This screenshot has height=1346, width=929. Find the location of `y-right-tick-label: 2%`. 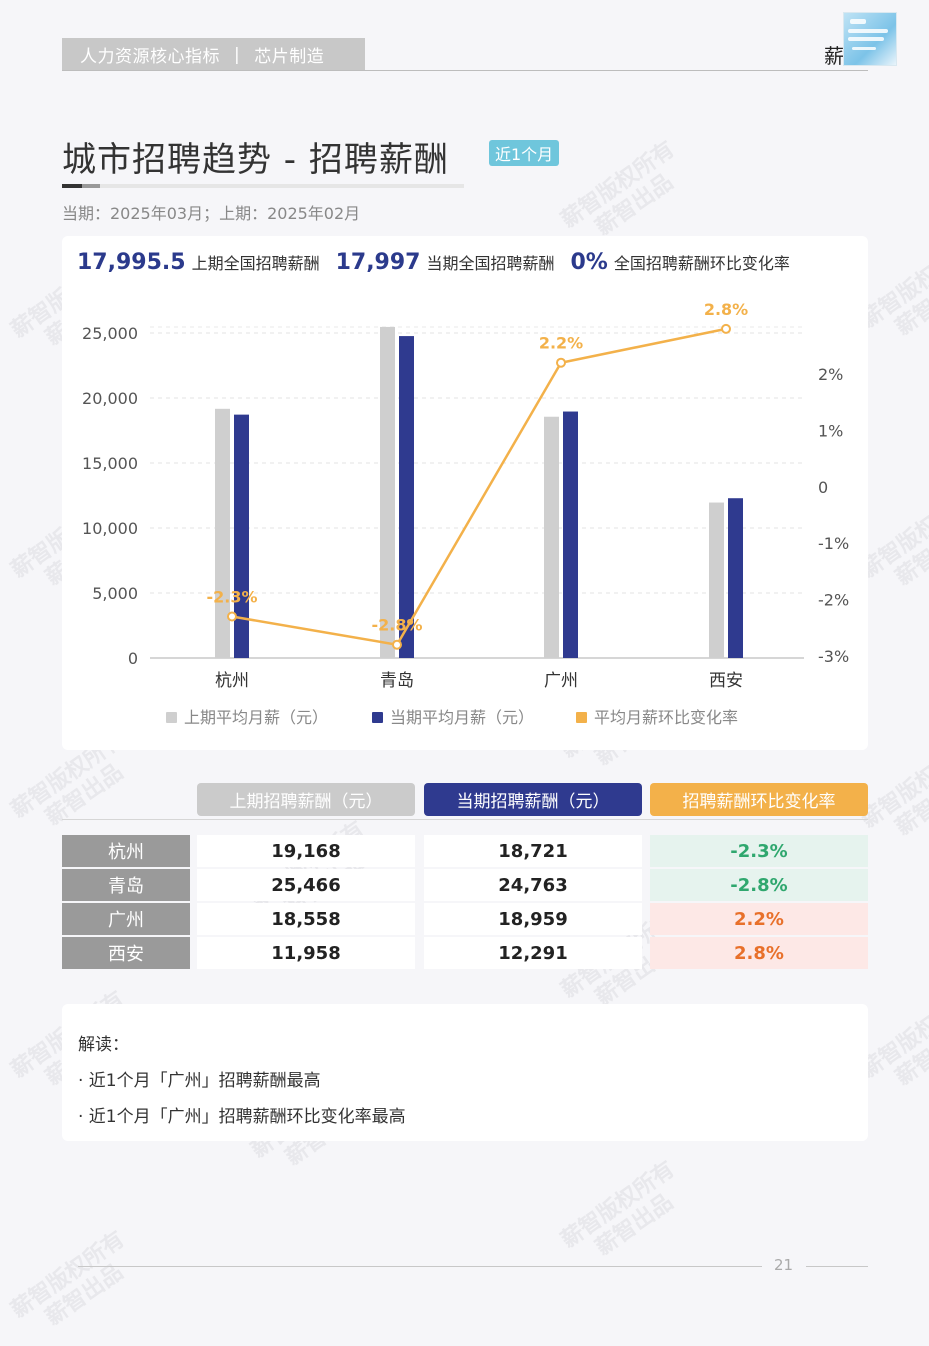

y-right-tick-label: 2% is located at coordinates (830, 374).